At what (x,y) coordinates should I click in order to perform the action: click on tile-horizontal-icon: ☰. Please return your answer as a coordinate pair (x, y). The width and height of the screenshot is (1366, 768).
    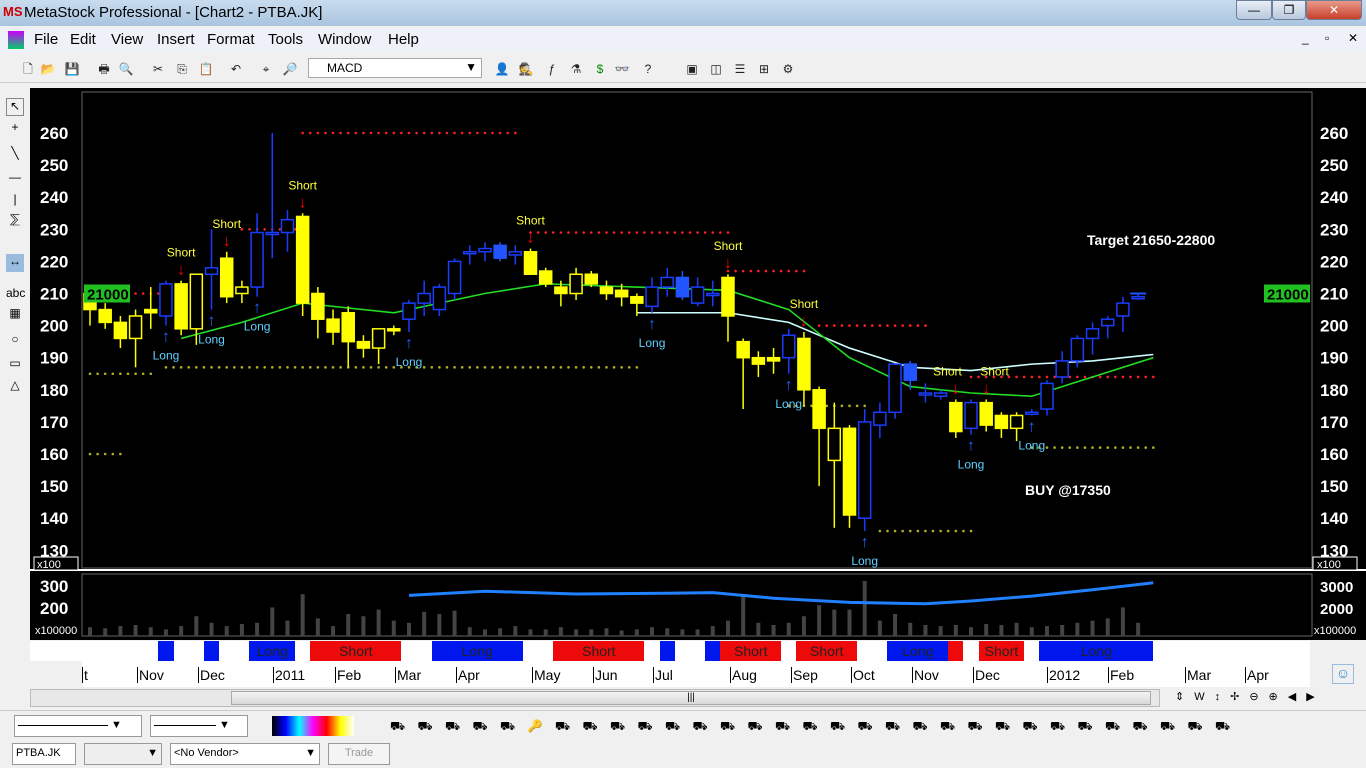
    Looking at the image, I should click on (740, 69).